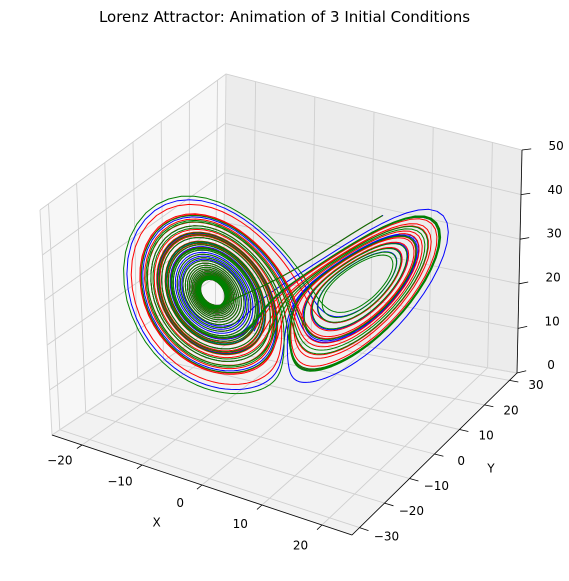  I want to click on x-tick-label: −20, so click(59, 460).